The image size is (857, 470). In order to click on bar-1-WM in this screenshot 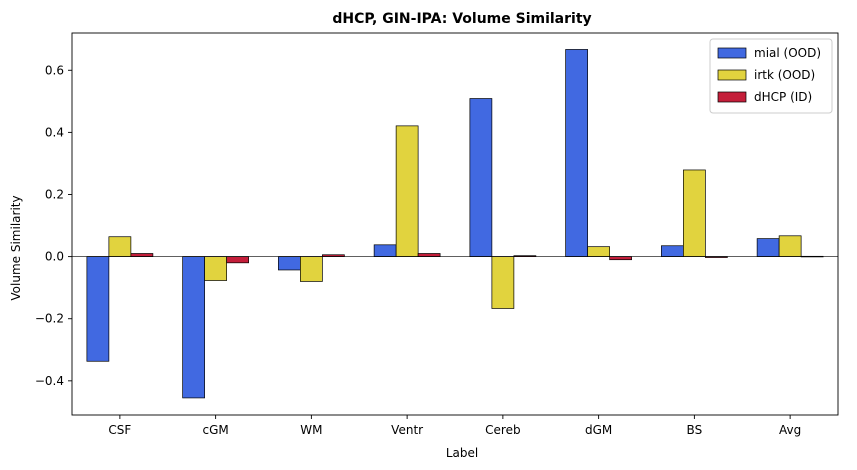, I will do `click(289, 263)`.